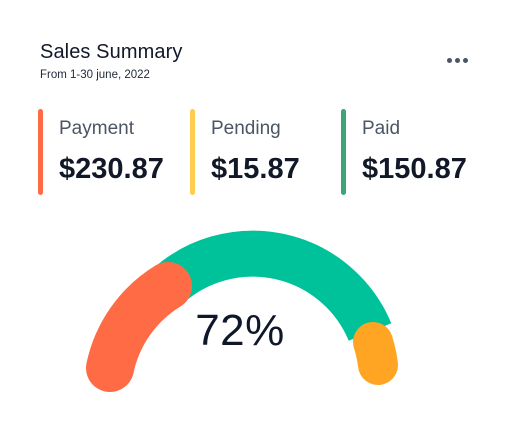  Describe the element at coordinates (272, 286) in the screenshot. I see `gauge-segment-paid` at that location.